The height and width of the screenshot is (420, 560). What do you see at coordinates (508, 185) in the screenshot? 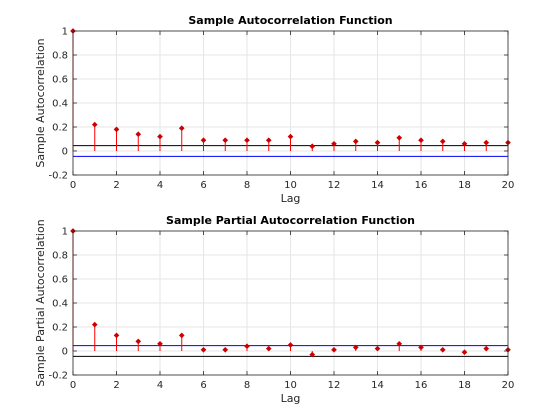
I see `panel1-xtick-label-10: 20` at bounding box center [508, 185].